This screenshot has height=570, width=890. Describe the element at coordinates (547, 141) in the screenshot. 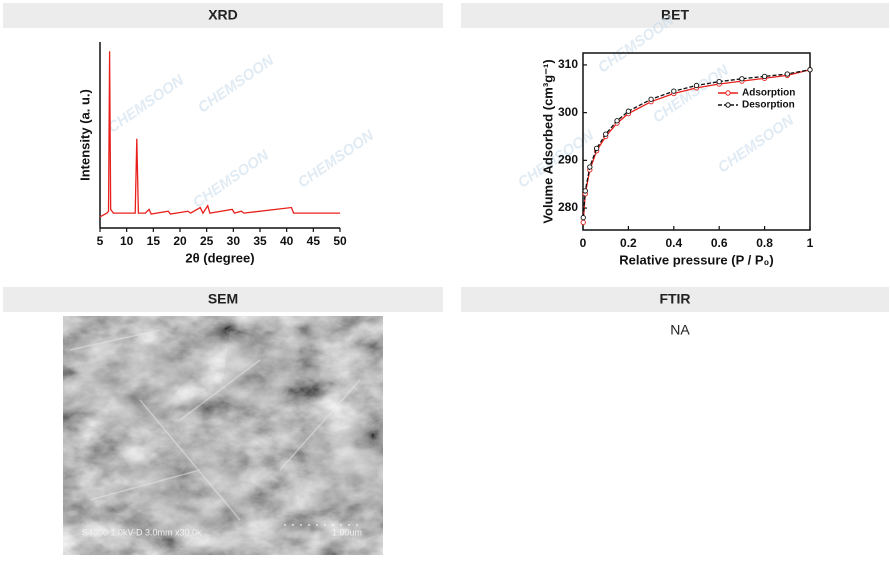

I see `y-axis-label: Volume Adsorbed (cm³g⁻¹)` at that location.